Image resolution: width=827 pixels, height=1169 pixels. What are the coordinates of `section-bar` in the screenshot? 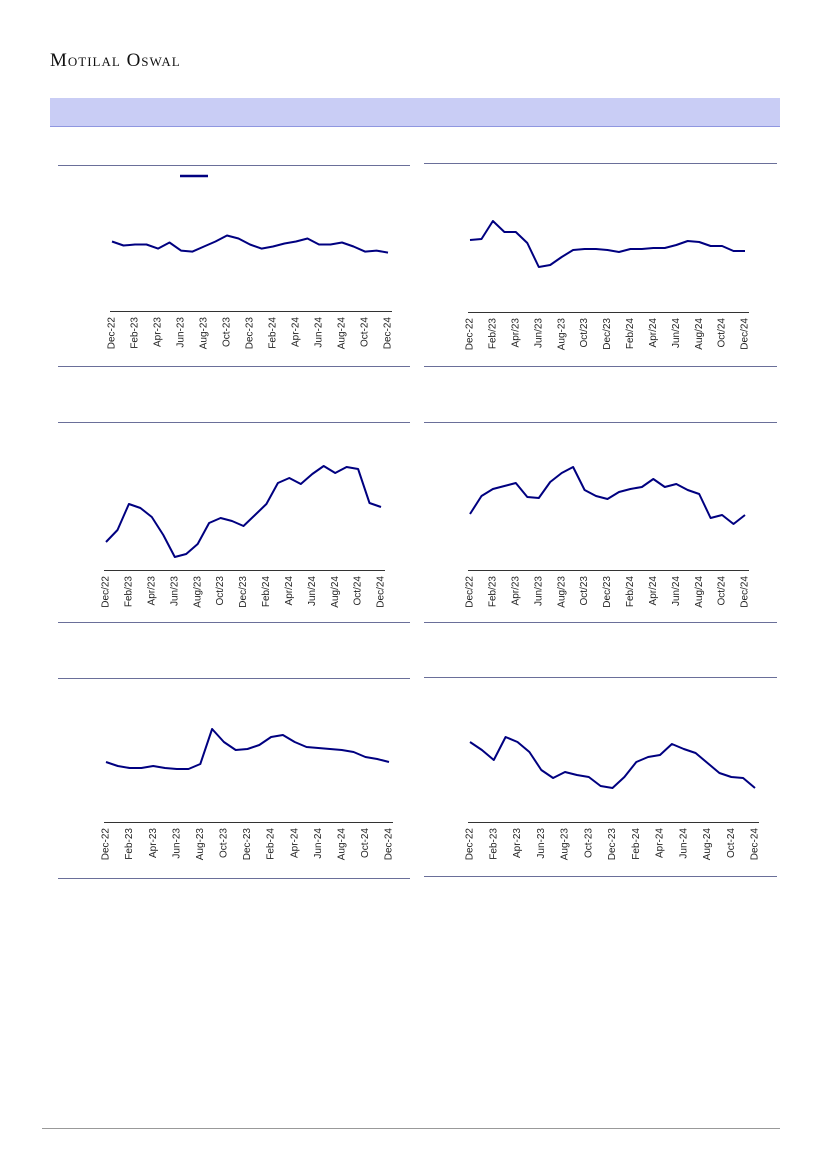 It's located at (415, 112).